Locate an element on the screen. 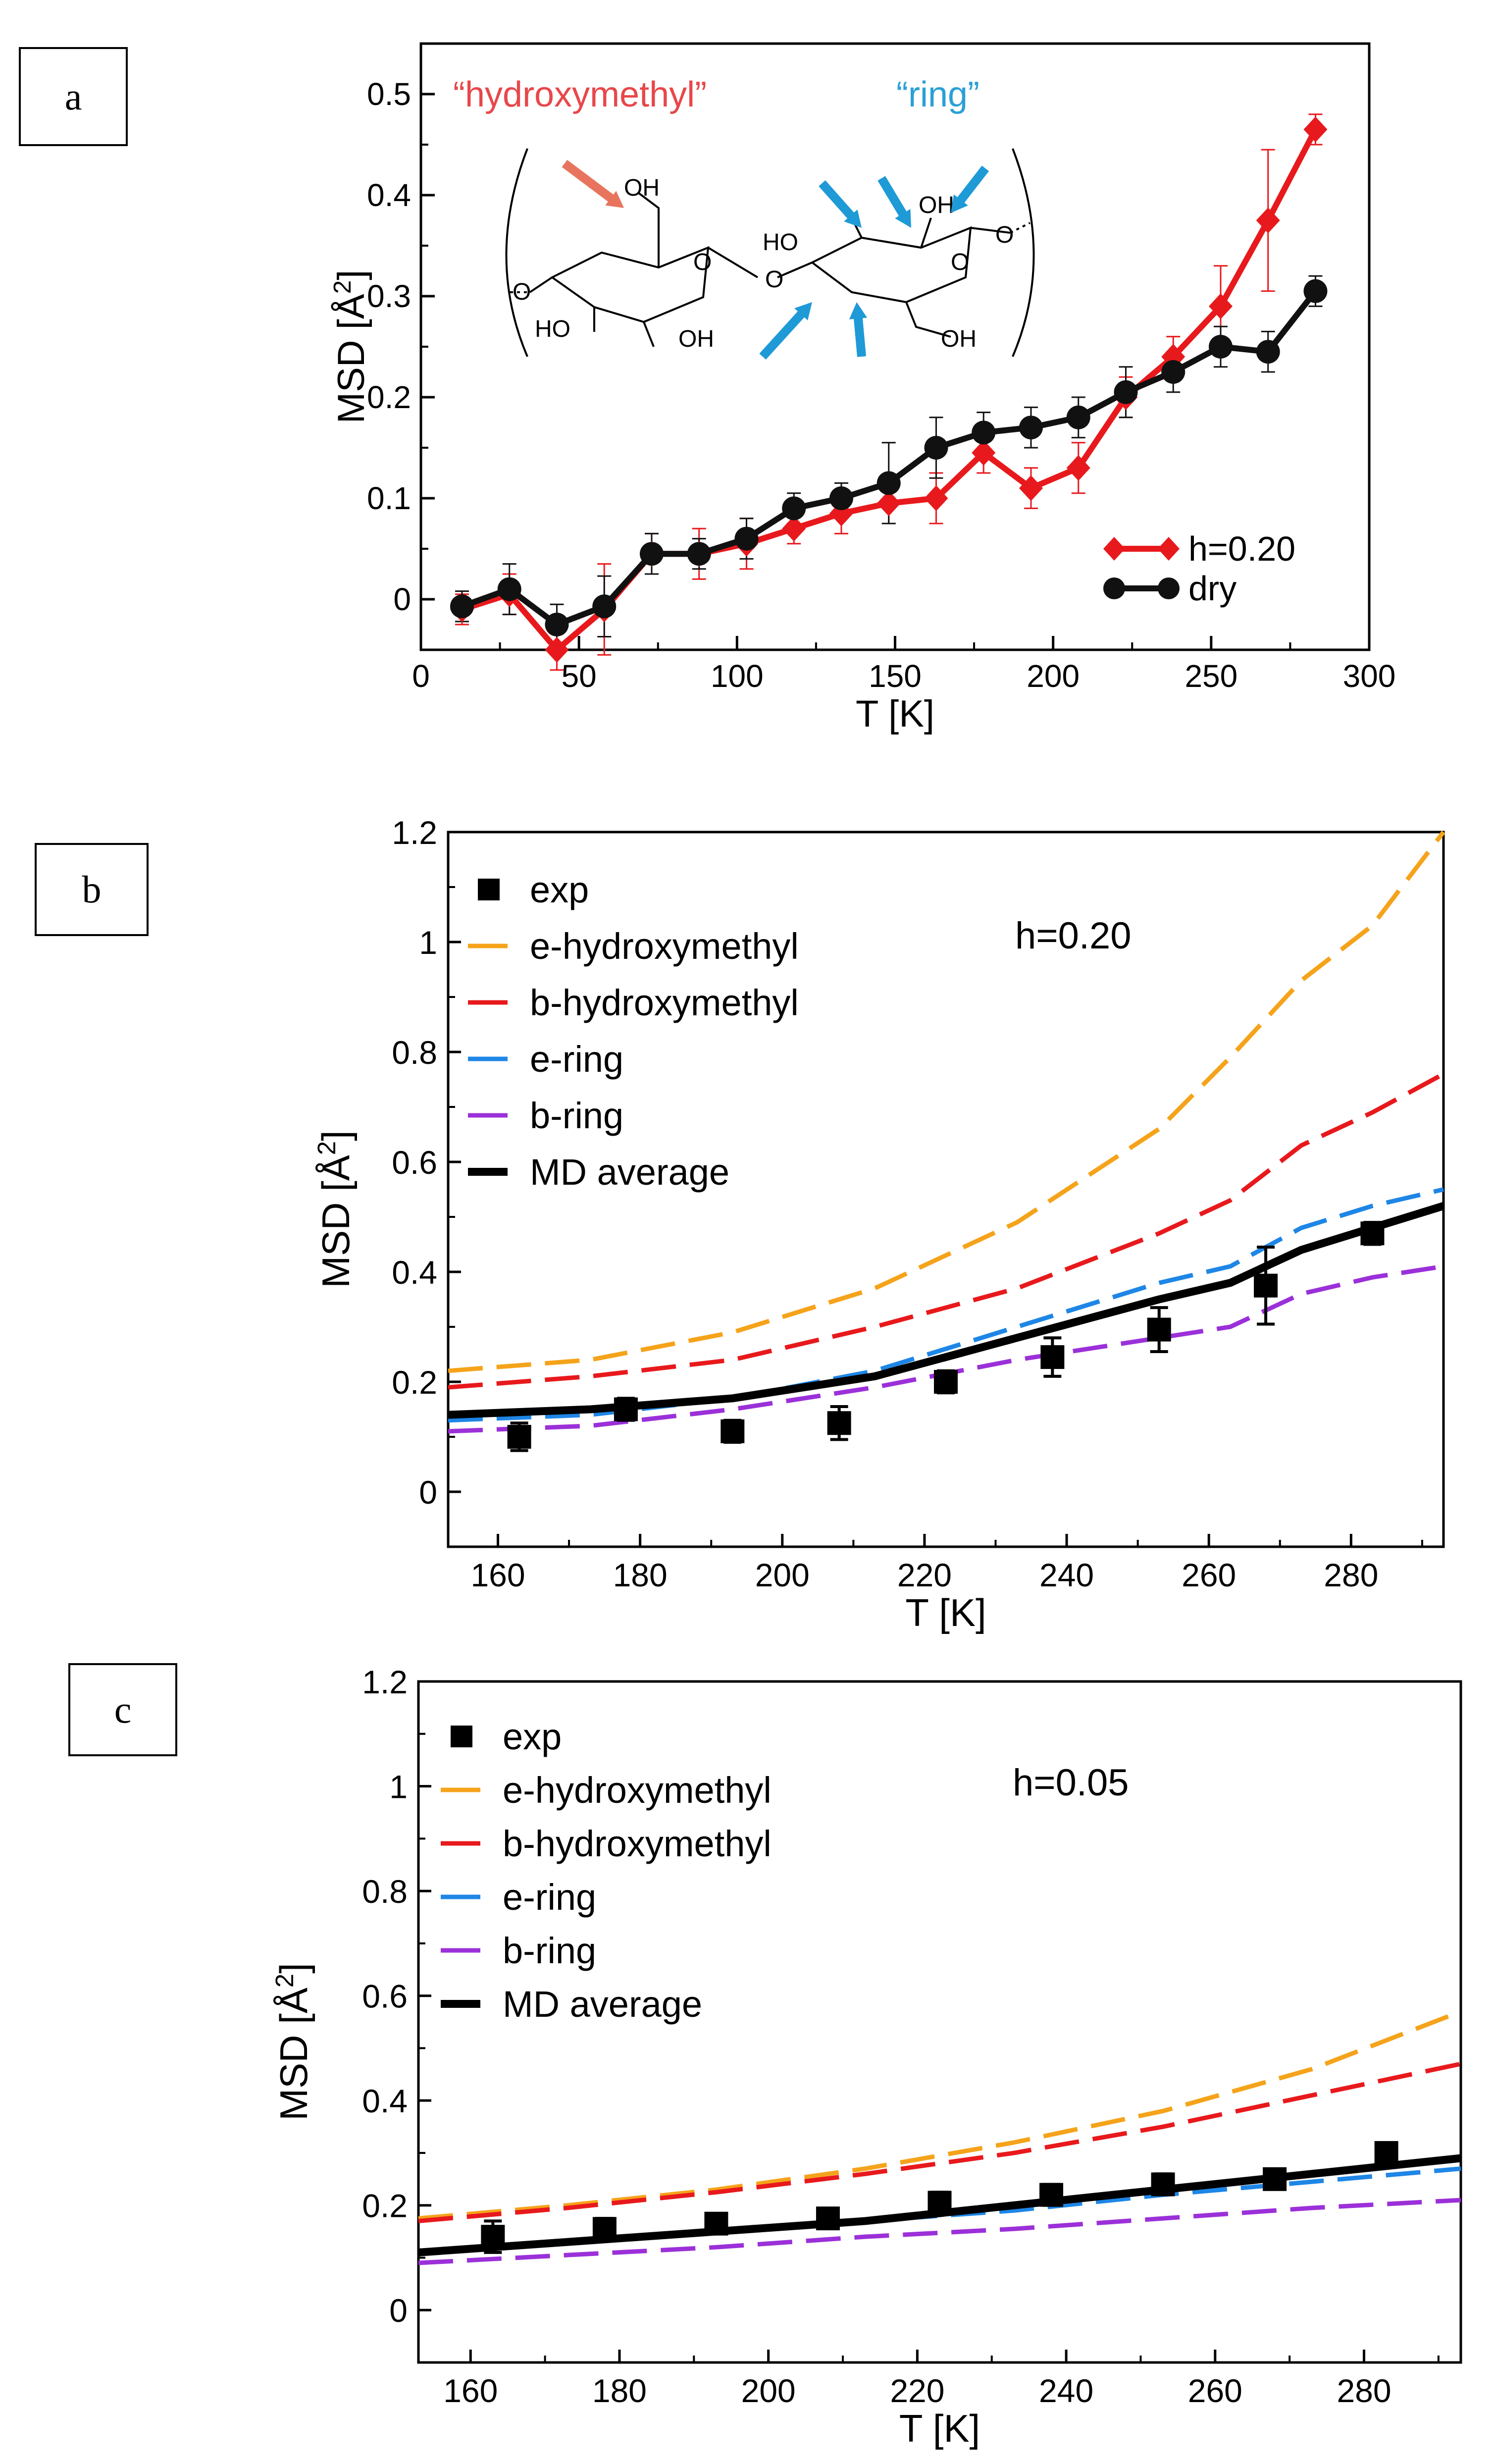  panel-label-a: a is located at coordinates (73, 96).